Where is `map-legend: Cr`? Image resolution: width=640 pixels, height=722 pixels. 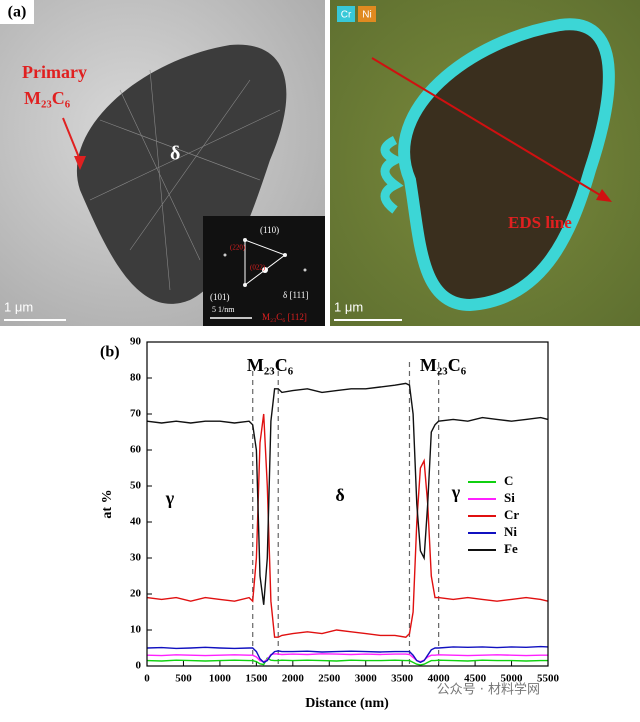 map-legend: Cr is located at coordinates (346, 15).